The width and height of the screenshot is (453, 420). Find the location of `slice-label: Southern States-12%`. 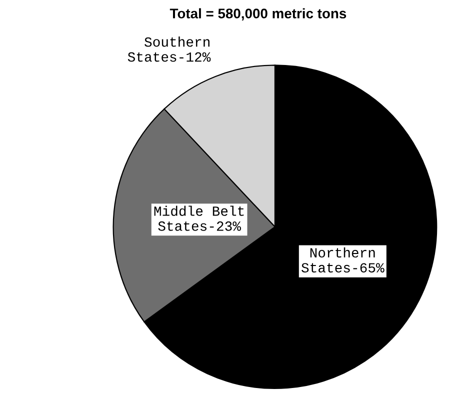

slice-label: Southern States-12% is located at coordinates (169, 49).